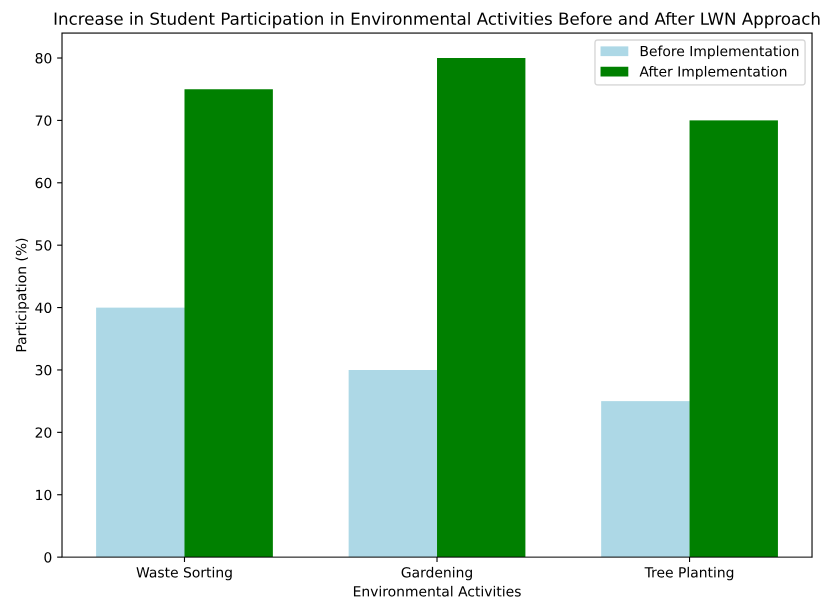  Describe the element at coordinates (437, 591) in the screenshot. I see `x-axis-title: Environmental Activities` at that location.